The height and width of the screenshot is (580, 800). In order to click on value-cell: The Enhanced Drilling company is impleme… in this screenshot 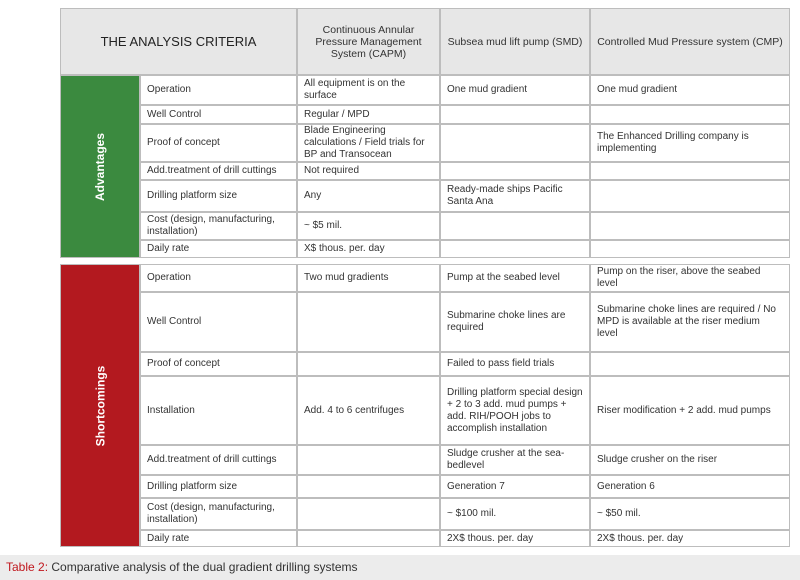, I will do `click(690, 143)`.